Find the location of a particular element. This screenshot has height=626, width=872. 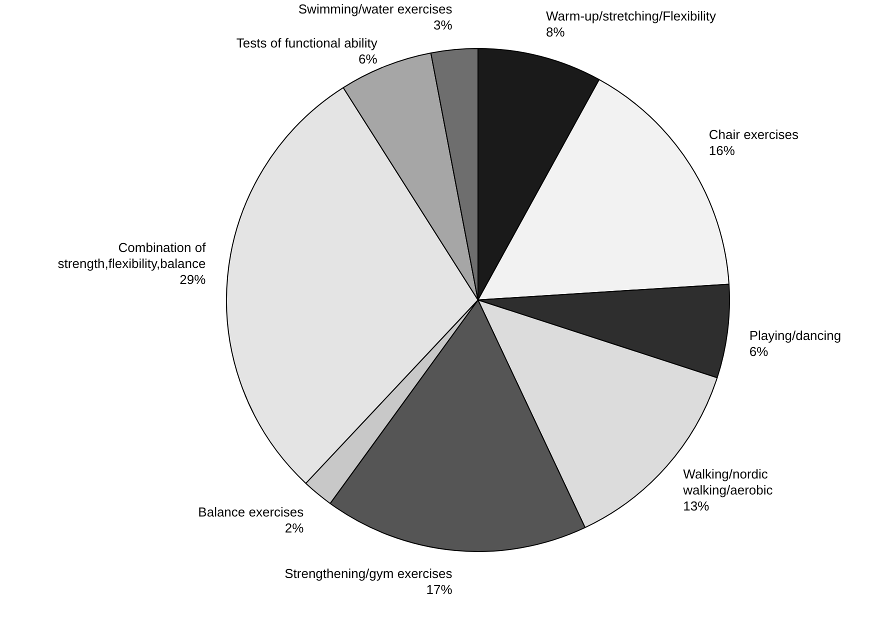

data-label: 17% is located at coordinates (439, 589).